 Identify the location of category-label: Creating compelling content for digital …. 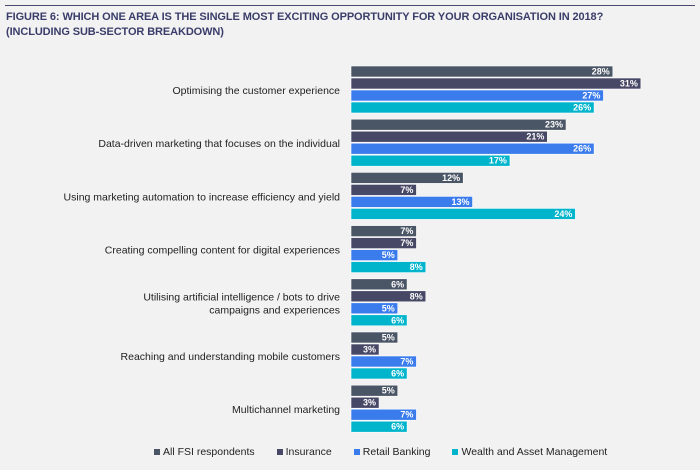
(222, 251).